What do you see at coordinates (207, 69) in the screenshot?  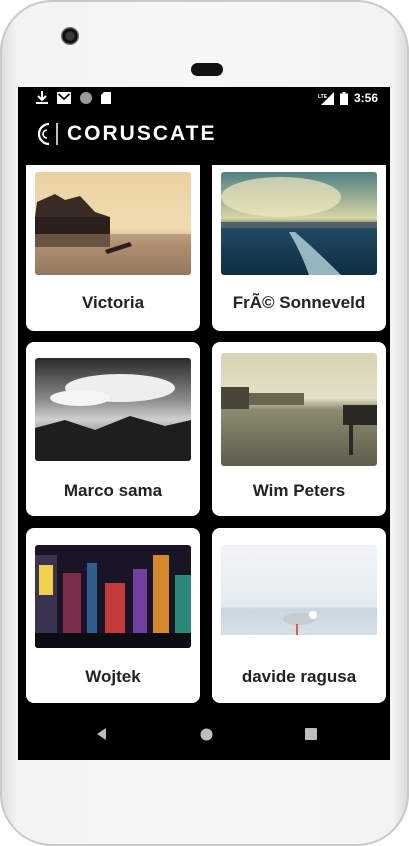 I see `earpiece-speaker` at bounding box center [207, 69].